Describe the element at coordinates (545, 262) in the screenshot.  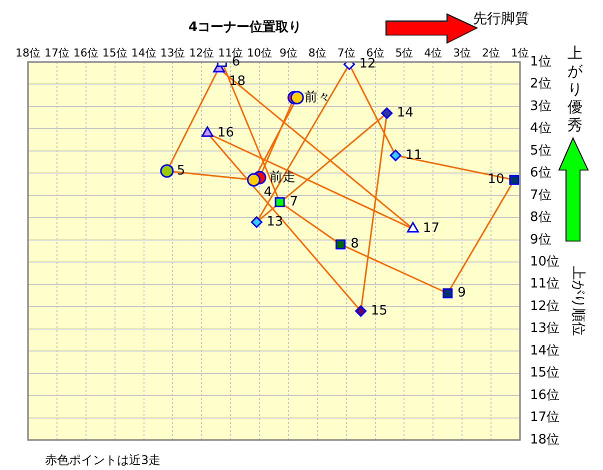
I see `y-tick-label: 10位` at that location.